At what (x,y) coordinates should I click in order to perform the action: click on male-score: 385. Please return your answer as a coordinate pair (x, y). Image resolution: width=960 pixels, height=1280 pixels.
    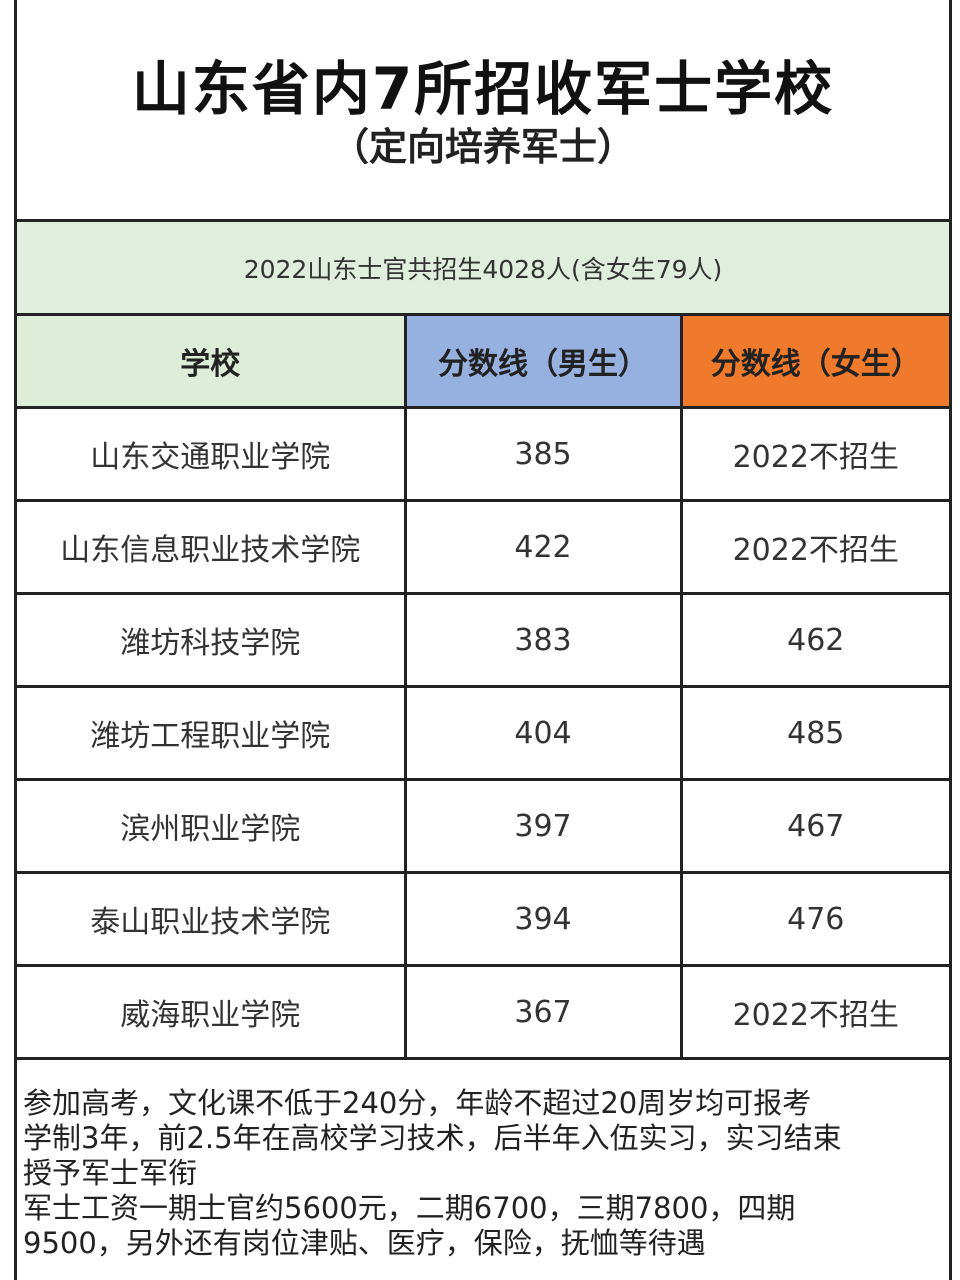
    Looking at the image, I should click on (543, 454).